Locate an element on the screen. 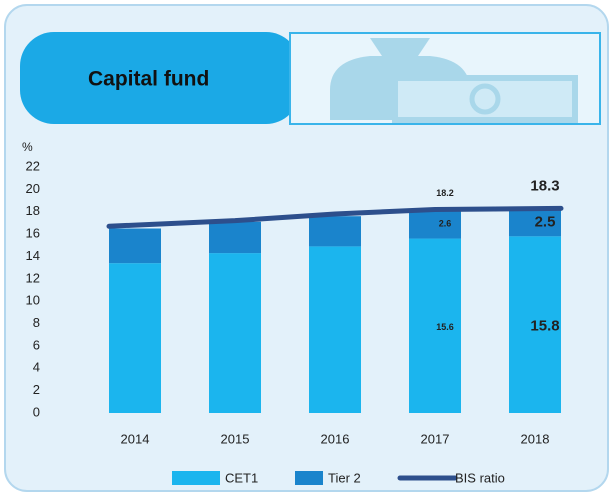 This screenshot has height=497, width=614. legend-label: BIS ratio is located at coordinates (480, 477).